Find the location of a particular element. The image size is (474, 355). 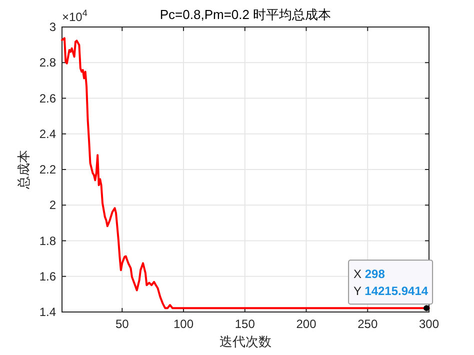

y-tick-label: 1.4 is located at coordinates (47, 312).